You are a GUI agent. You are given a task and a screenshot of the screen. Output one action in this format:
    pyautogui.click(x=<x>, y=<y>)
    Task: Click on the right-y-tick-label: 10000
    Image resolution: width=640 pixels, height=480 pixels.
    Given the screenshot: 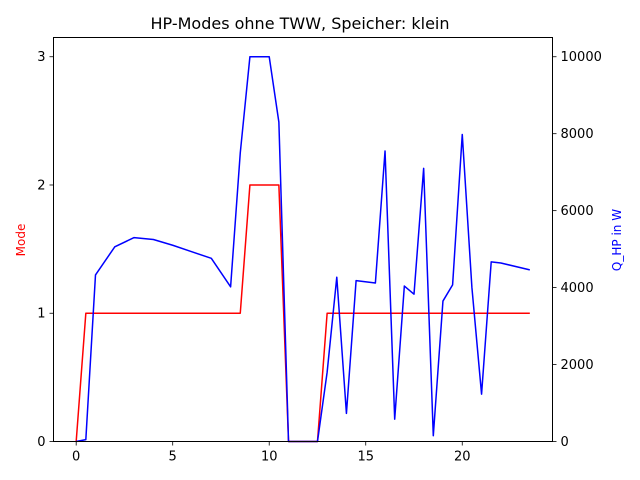 What is the action you would take?
    pyautogui.click(x=581, y=57)
    